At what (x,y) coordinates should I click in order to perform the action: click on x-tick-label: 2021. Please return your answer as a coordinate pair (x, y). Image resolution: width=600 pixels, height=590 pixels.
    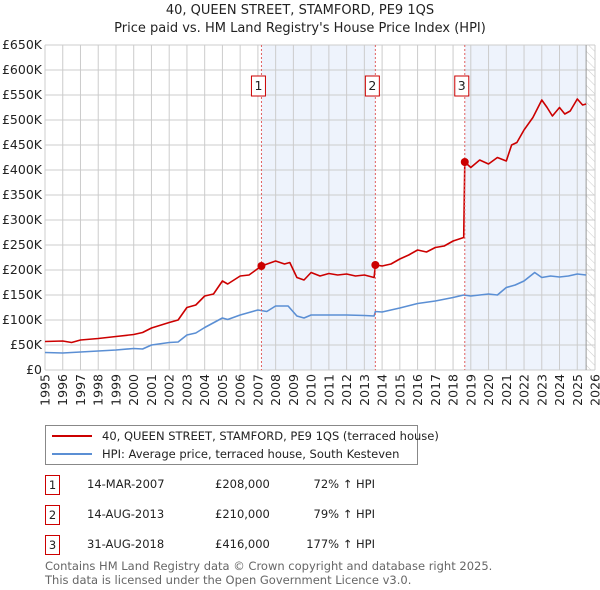
    Looking at the image, I should click on (506, 390).